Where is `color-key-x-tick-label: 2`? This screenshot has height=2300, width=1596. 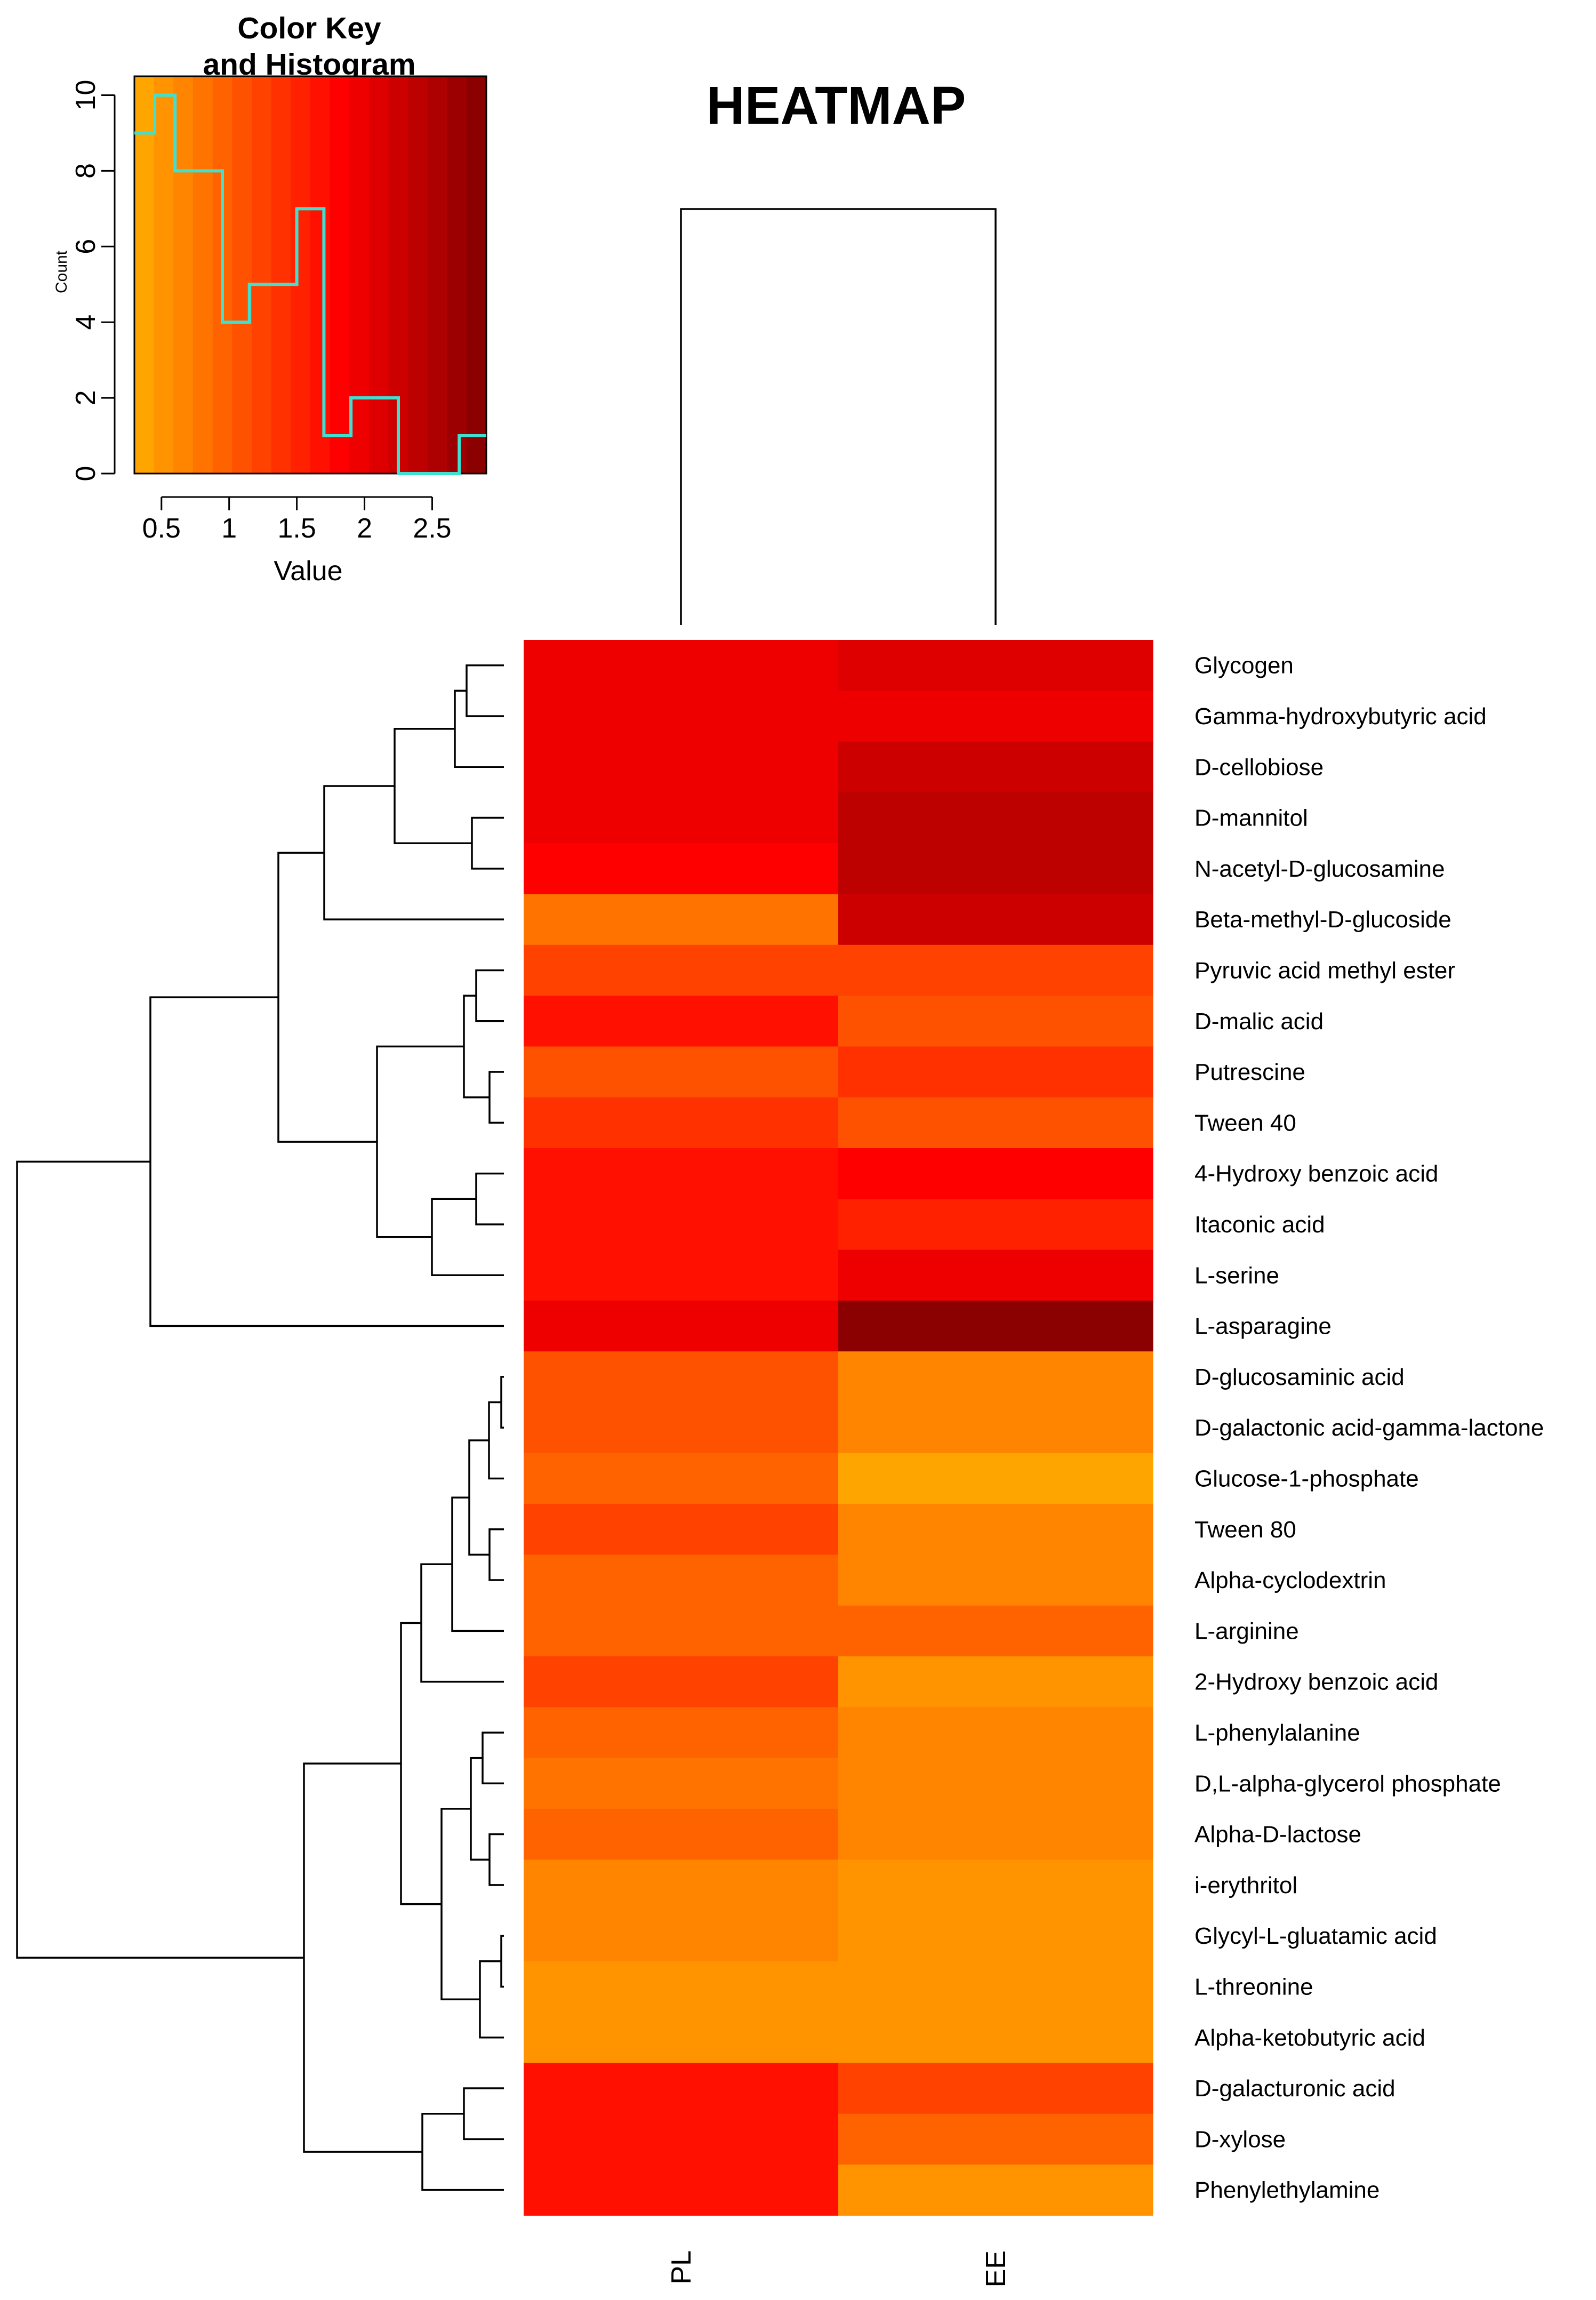 color-key-x-tick-label: 2 is located at coordinates (364, 528).